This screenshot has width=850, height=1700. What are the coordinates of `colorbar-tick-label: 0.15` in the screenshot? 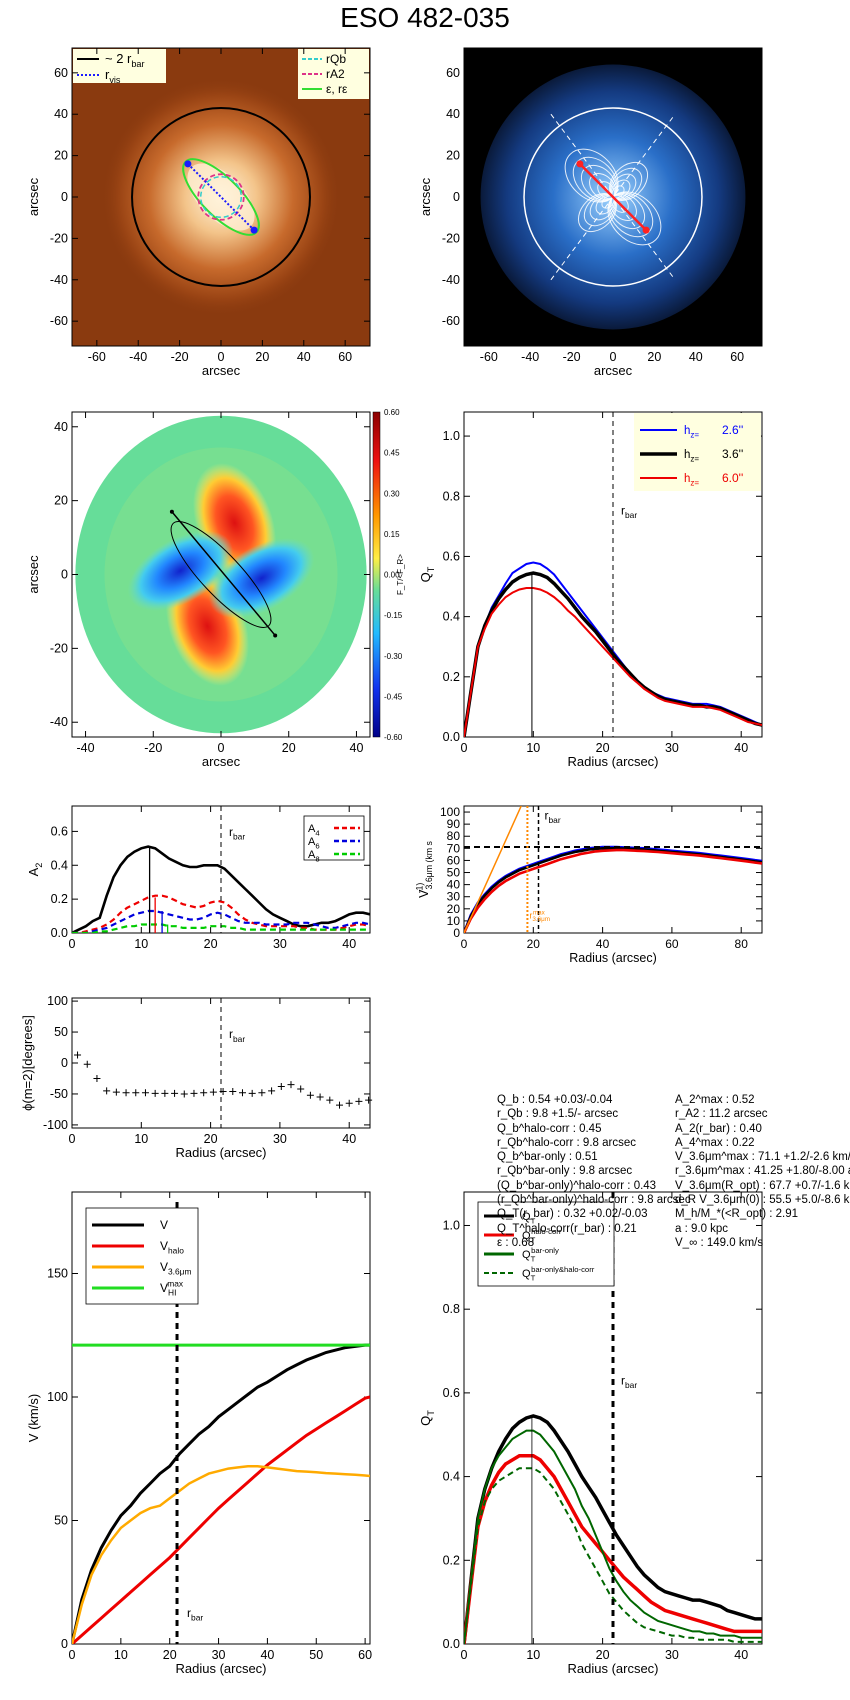 It's located at (392, 534).